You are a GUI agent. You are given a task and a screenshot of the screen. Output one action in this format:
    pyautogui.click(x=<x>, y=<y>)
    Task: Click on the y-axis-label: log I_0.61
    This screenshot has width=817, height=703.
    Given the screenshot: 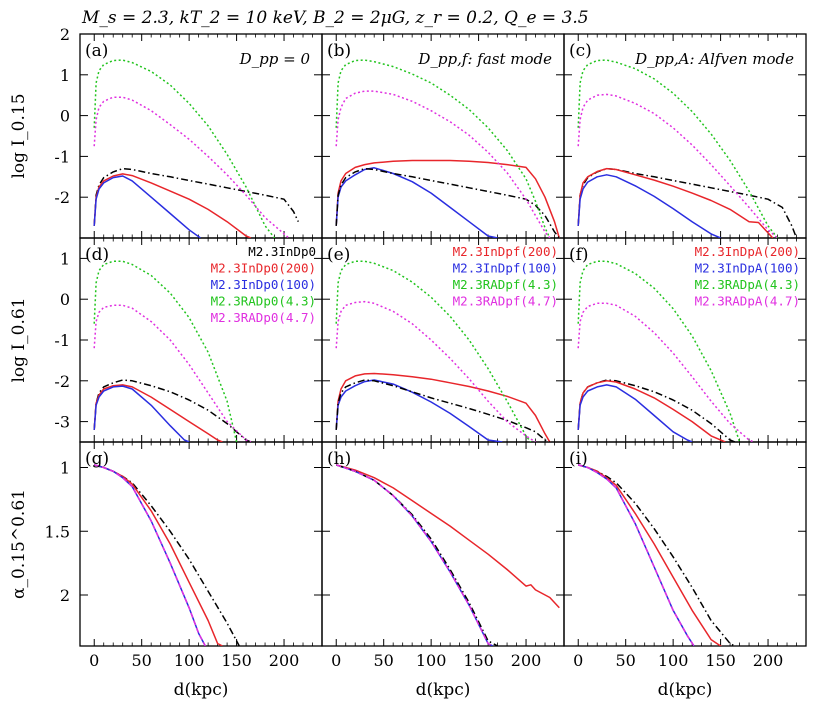 What is the action you would take?
    pyautogui.click(x=19, y=339)
    